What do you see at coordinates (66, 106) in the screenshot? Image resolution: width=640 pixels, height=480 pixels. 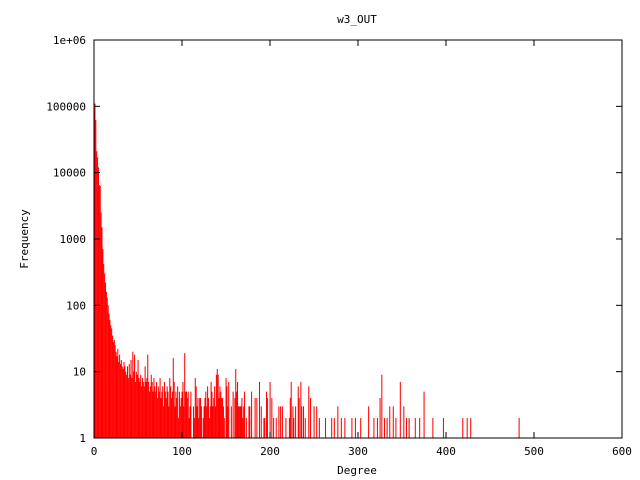 I see `y-tick-label: 100000` at bounding box center [66, 106].